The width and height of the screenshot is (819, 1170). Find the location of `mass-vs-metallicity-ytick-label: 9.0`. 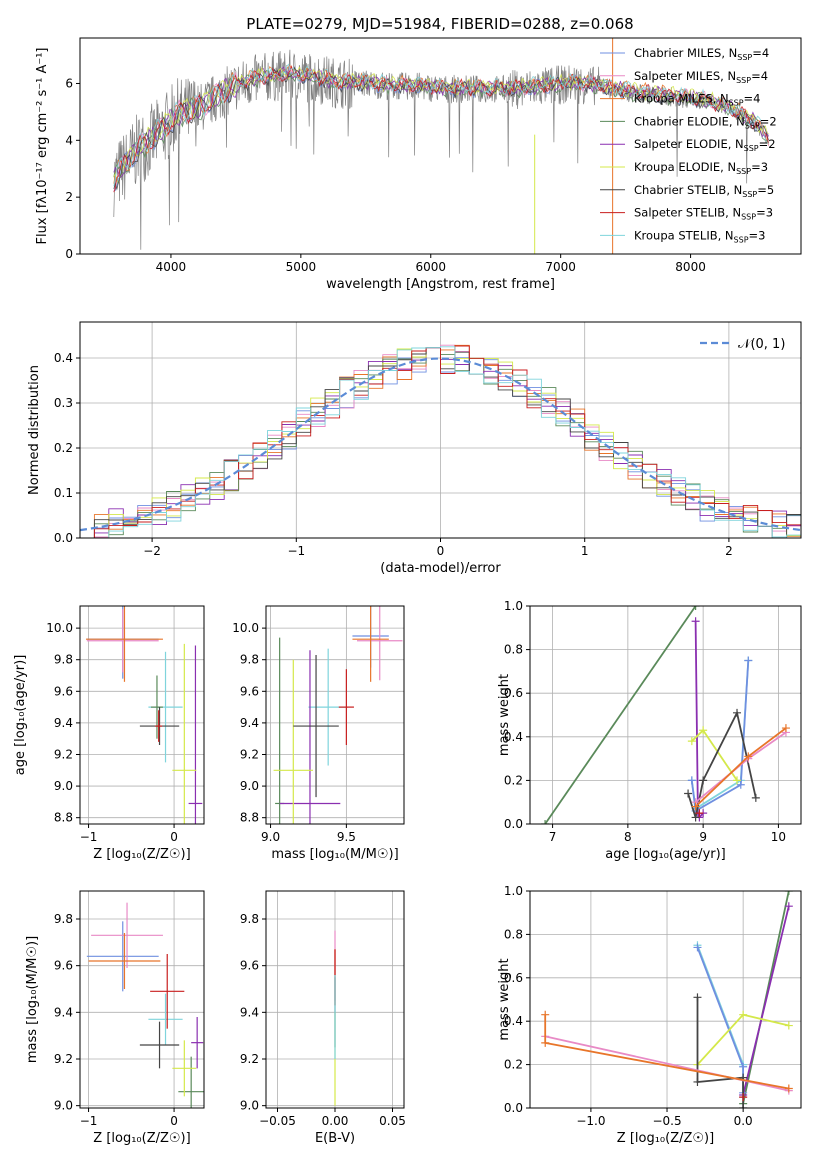

mass-vs-metallicity-ytick-label: 9.0 is located at coordinates (63, 1106).